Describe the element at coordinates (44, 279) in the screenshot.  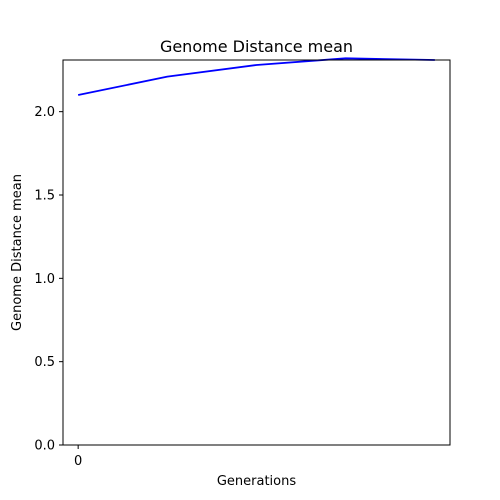
I see `y-tick-label-2: 1.0` at that location.